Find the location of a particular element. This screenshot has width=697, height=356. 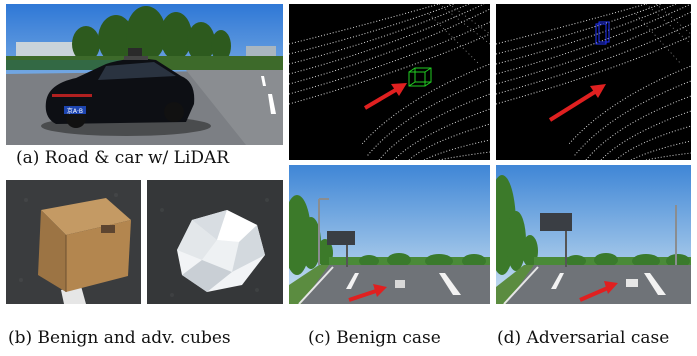

license-plate: 京A·B is located at coordinates (75, 111).